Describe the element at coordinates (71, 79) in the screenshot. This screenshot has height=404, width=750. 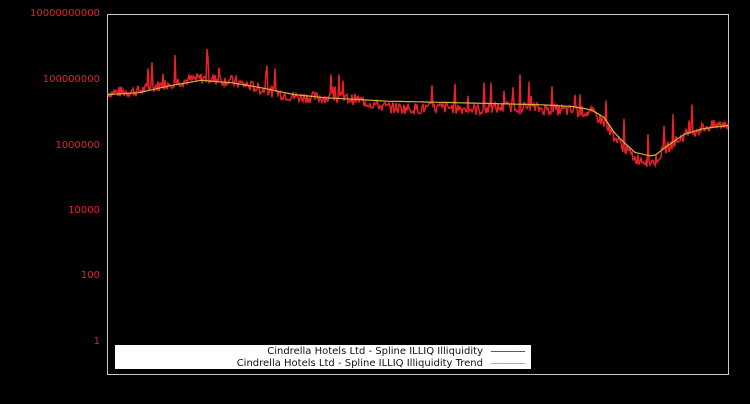
I see `ytick-label: 100000000` at that location.